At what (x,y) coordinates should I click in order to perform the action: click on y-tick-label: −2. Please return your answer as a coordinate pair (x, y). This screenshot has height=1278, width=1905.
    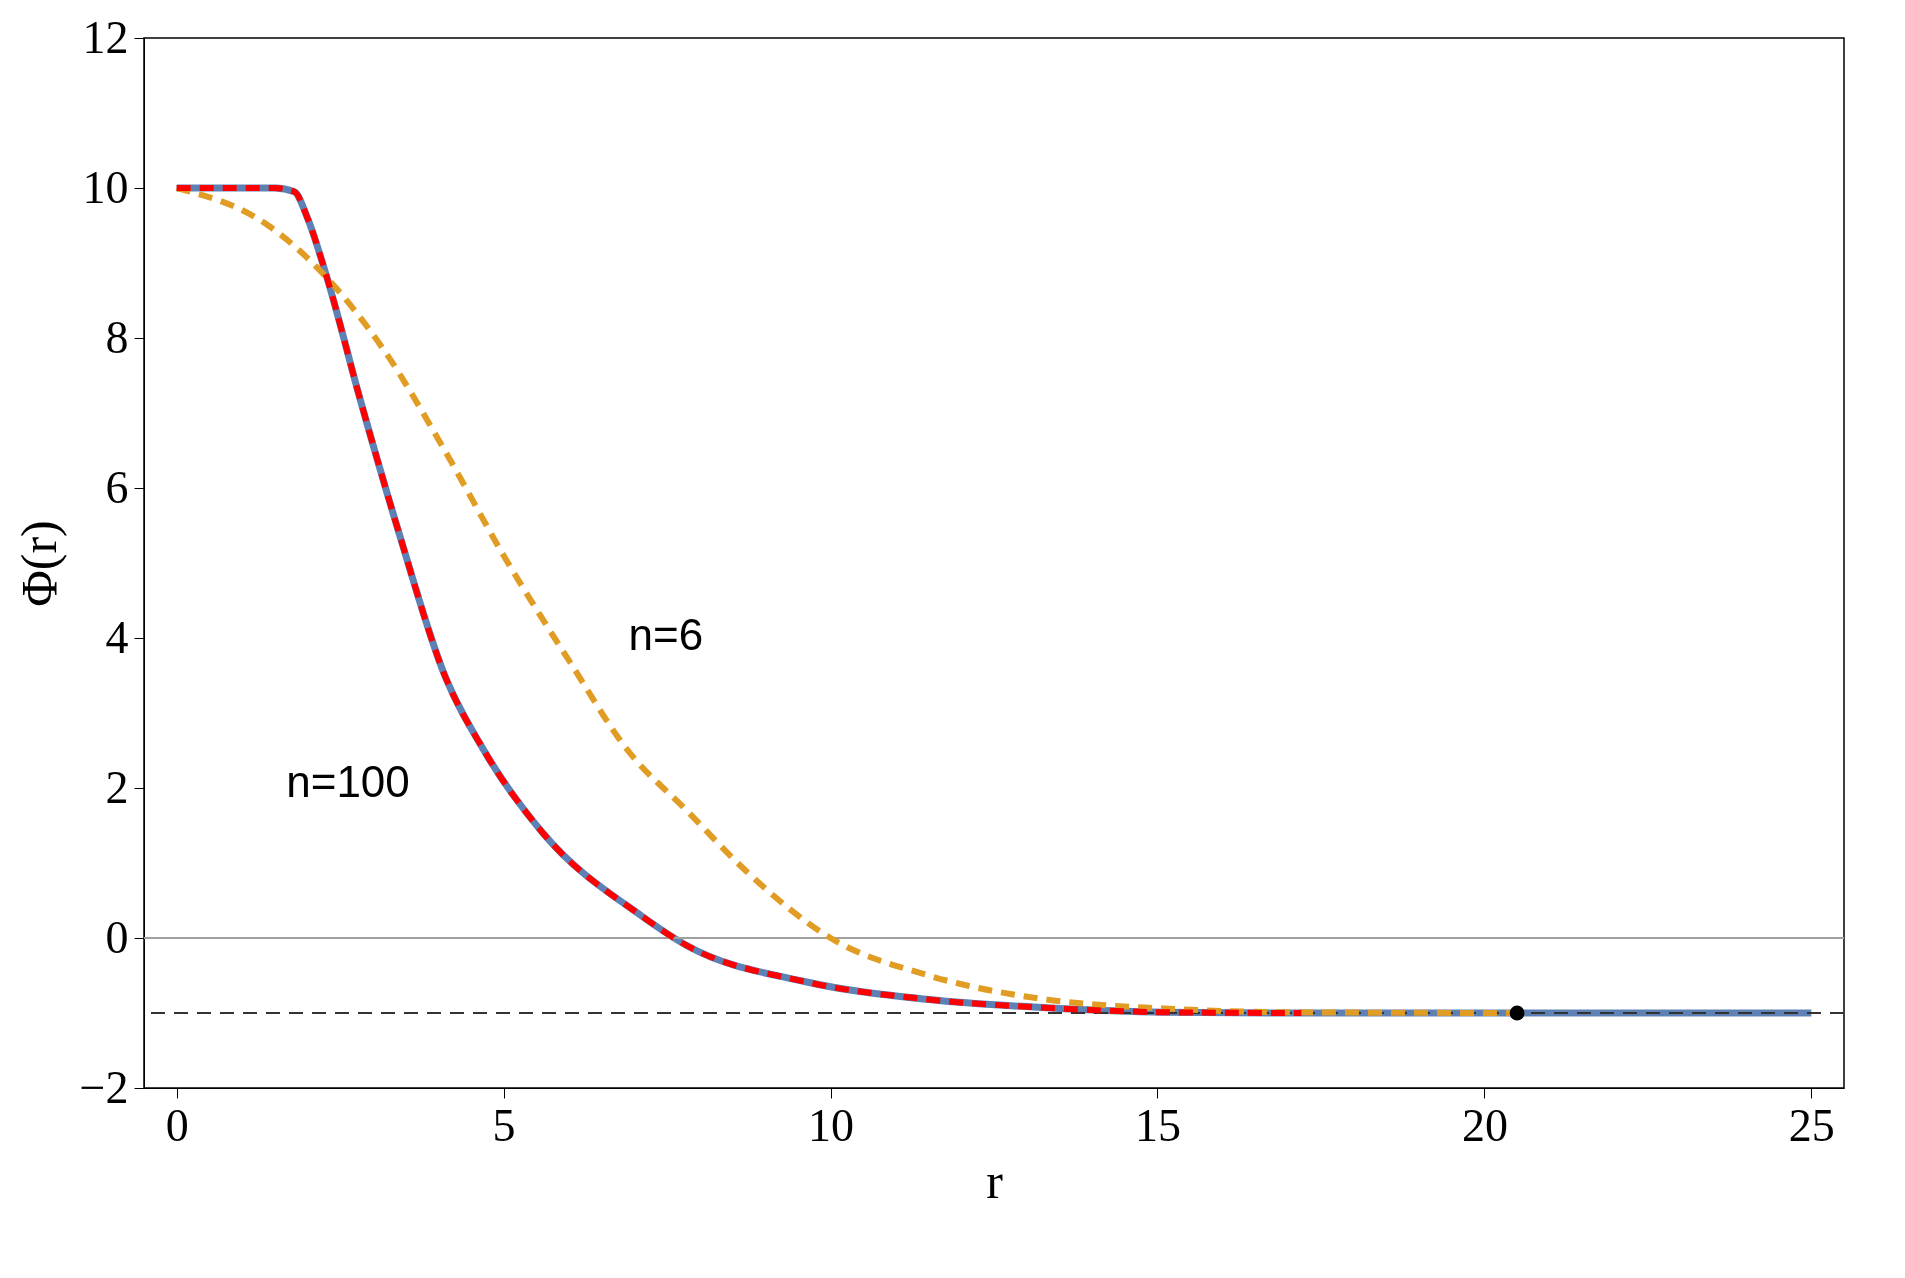
    Looking at the image, I should click on (104, 1087).